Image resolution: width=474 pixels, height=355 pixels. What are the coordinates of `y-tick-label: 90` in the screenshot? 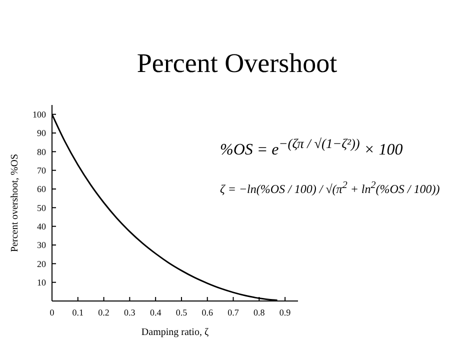 It's located at (41, 133).